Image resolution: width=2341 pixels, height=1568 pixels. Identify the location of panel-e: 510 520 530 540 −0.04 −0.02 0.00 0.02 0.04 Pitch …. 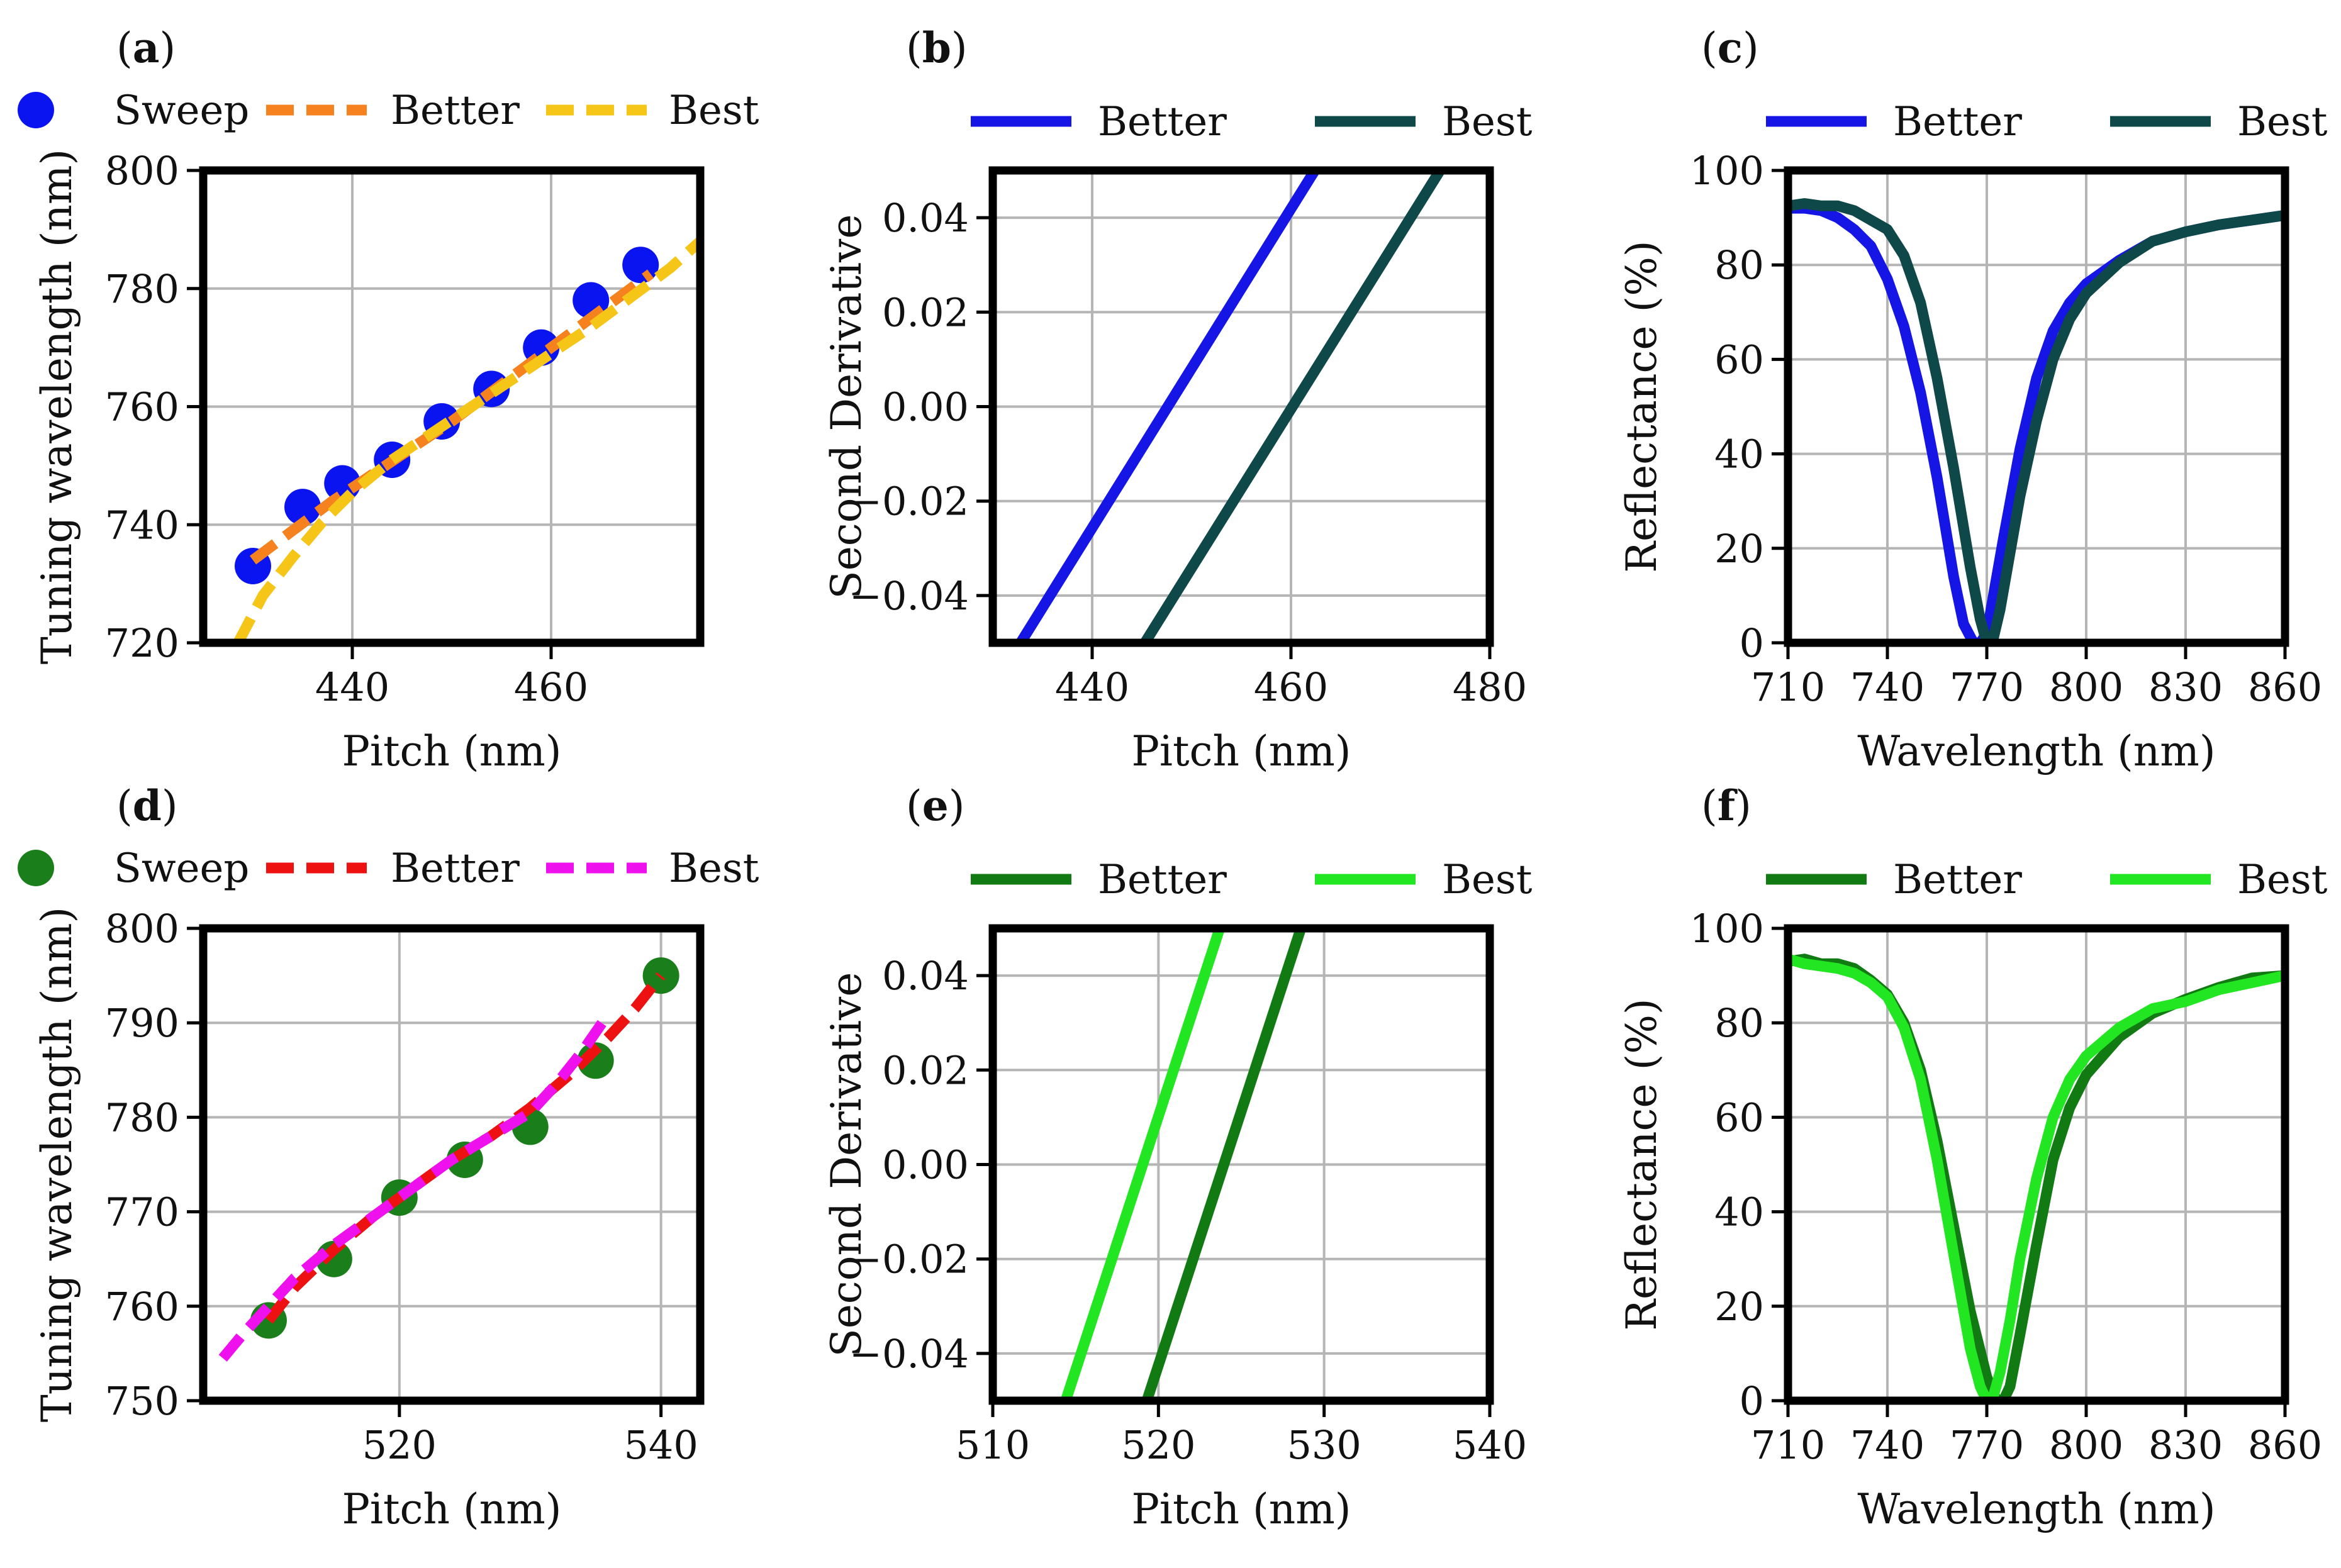
(1177, 1157).